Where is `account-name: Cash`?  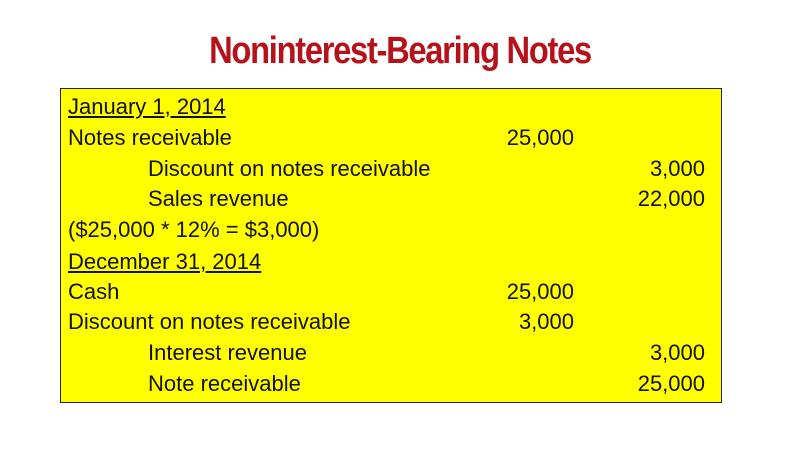
account-name: Cash is located at coordinates (94, 291).